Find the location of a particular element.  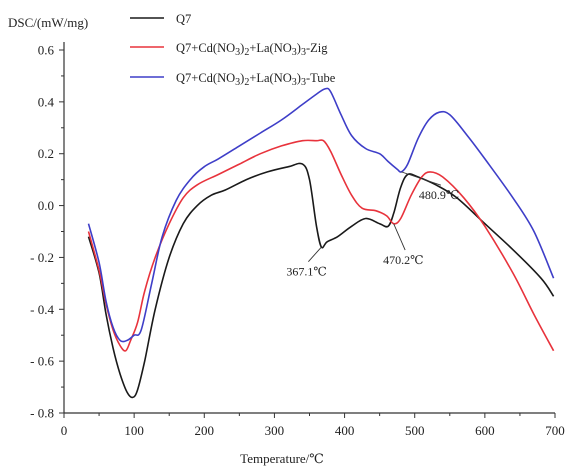

annotations: 367.1℃ 470.2℃ 480.9℃ is located at coordinates (372, 225).